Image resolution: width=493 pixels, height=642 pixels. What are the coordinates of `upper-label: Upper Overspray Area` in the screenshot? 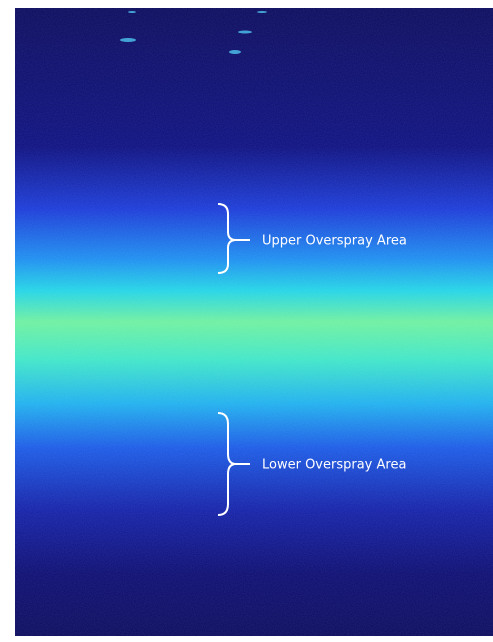 It's located at (334, 241).